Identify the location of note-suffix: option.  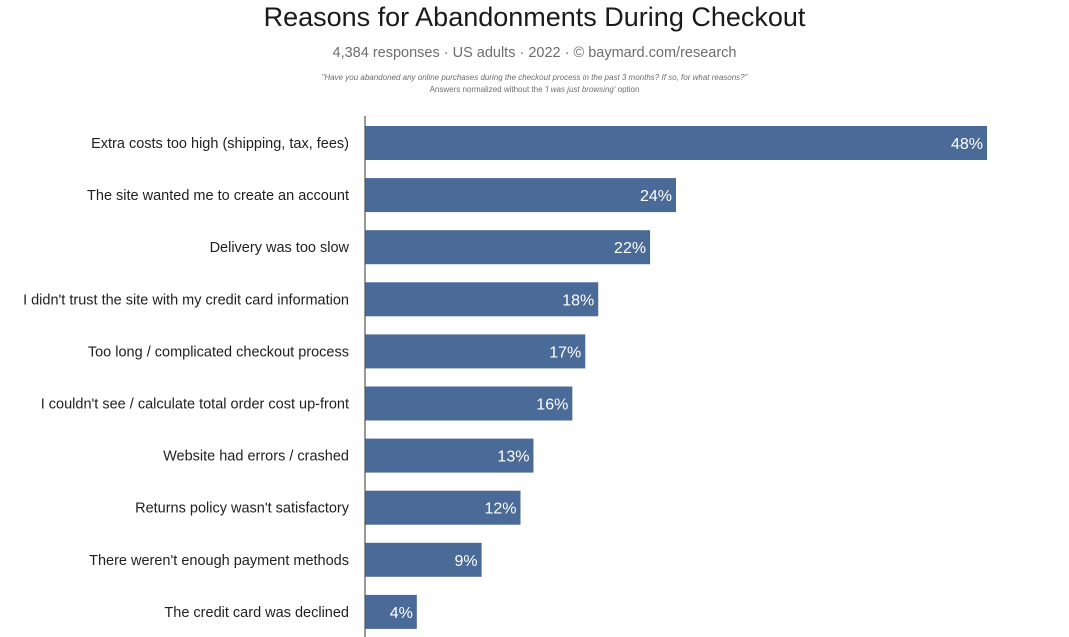
(627, 89).